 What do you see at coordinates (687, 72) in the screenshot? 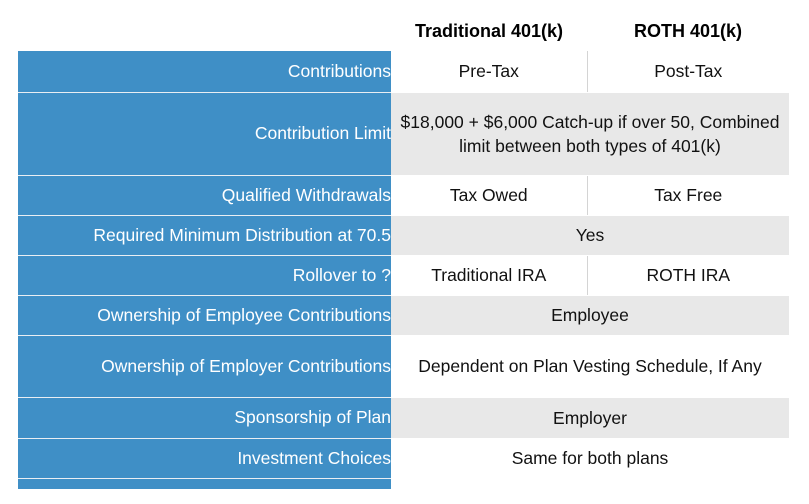
I see `cell-roth: Post-Tax` at bounding box center [687, 72].